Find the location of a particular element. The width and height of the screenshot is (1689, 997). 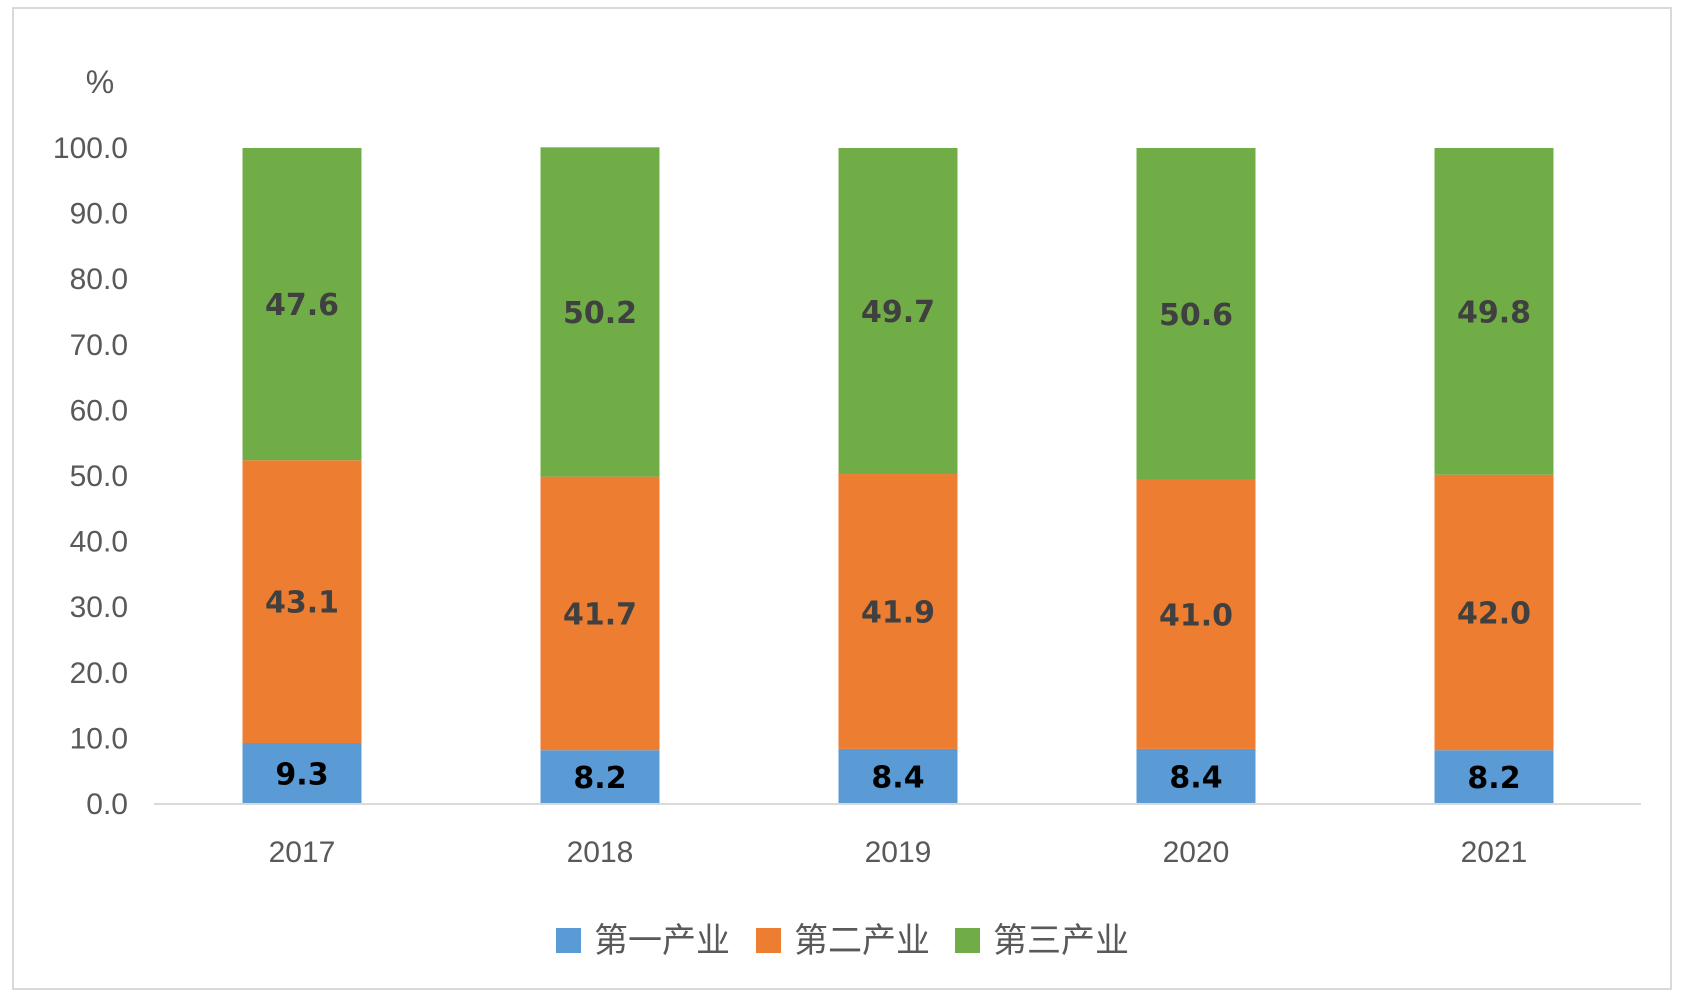

x-tick-label: 2020 is located at coordinates (1196, 852).